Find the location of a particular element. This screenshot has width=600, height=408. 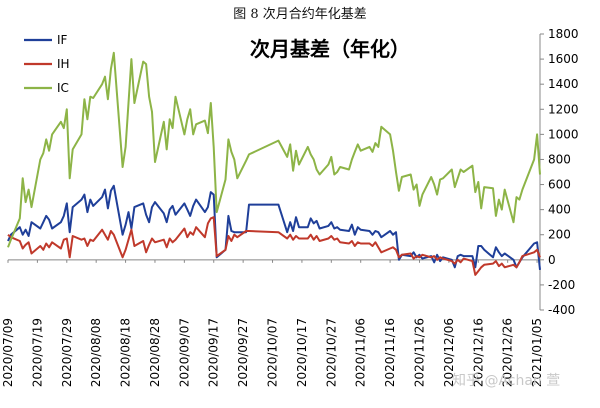

y-tick-label: -200 is located at coordinates (561, 285).